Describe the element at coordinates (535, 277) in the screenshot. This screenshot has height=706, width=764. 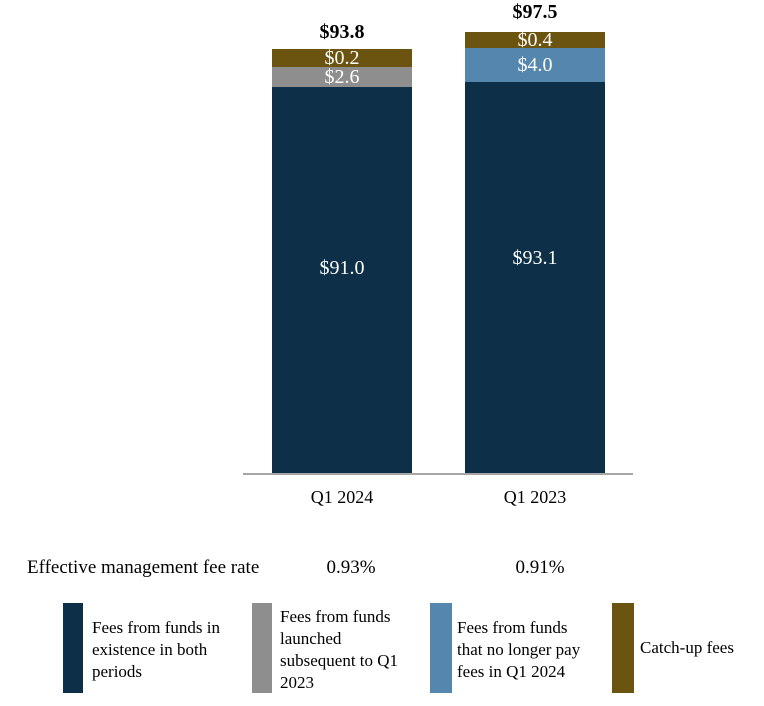
I see `segment-funds-in-existence-q1-2023: $93.1` at that location.